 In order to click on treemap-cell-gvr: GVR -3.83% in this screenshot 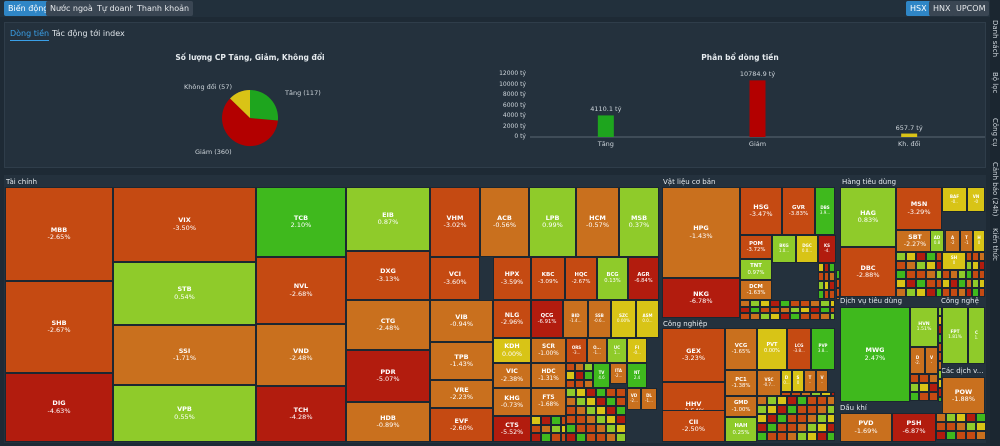, I will do `click(798, 211)`.